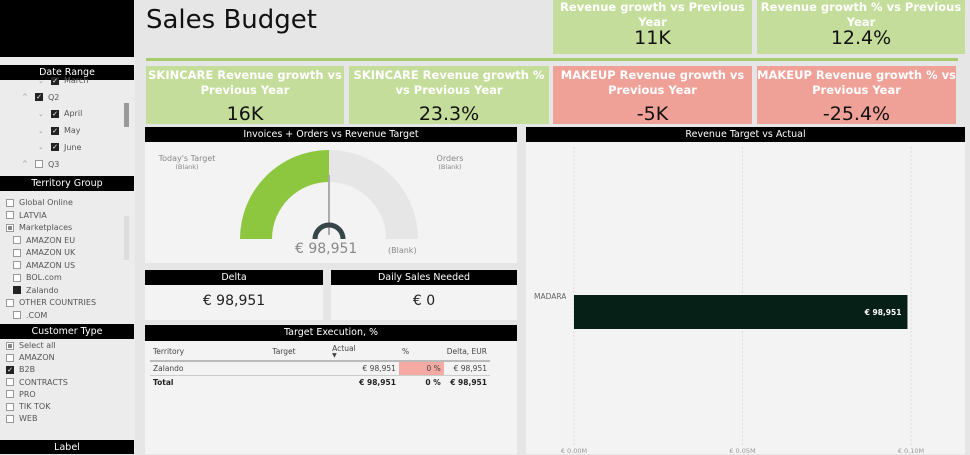 The image size is (970, 455). Describe the element at coordinates (51, 302) in the screenshot. I see `filter-item: OTHER COUNTRIES` at that location.